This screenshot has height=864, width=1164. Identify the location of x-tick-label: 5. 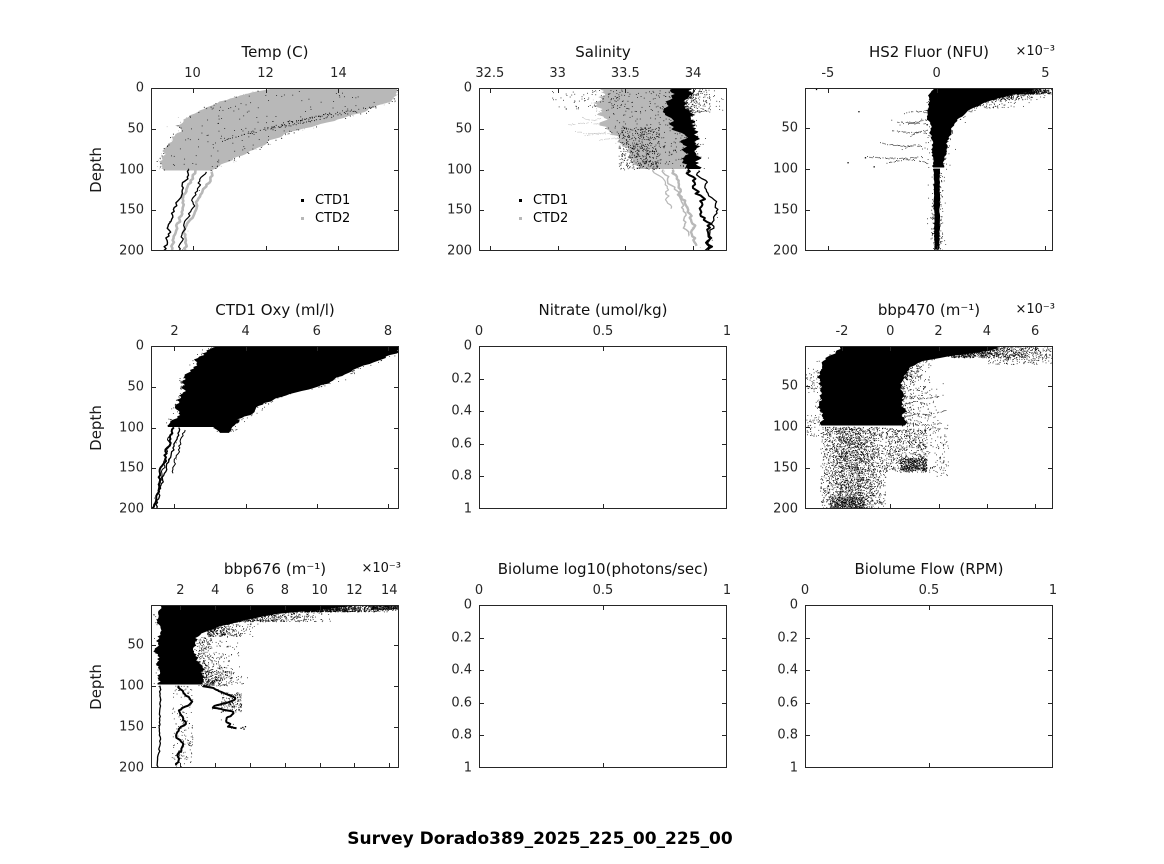
(1045, 73).